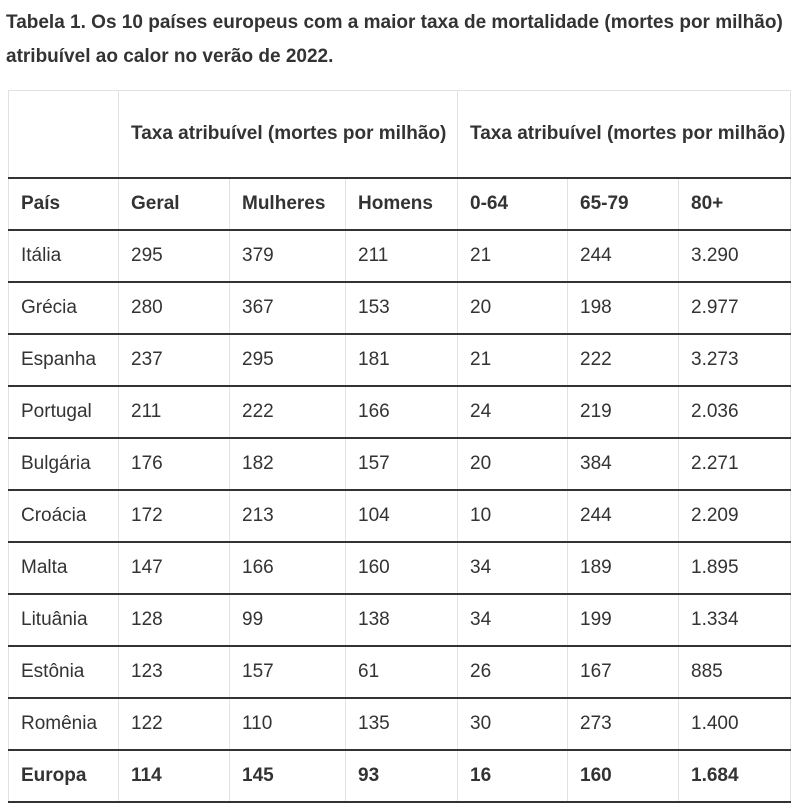 Image resolution: width=800 pixels, height=803 pixels. Describe the element at coordinates (513, 412) in the screenshot. I see `age-0-64-cell: 24` at that location.